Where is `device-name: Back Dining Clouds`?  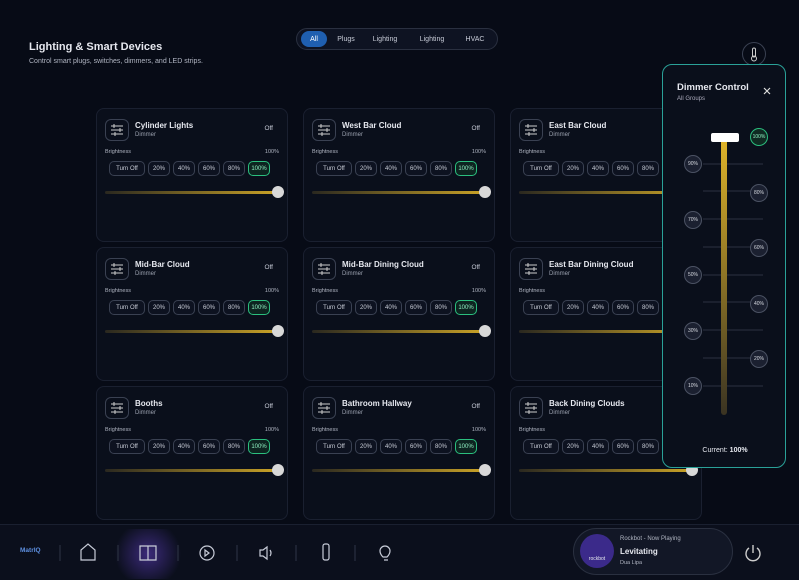 device-name: Back Dining Clouds is located at coordinates (587, 403).